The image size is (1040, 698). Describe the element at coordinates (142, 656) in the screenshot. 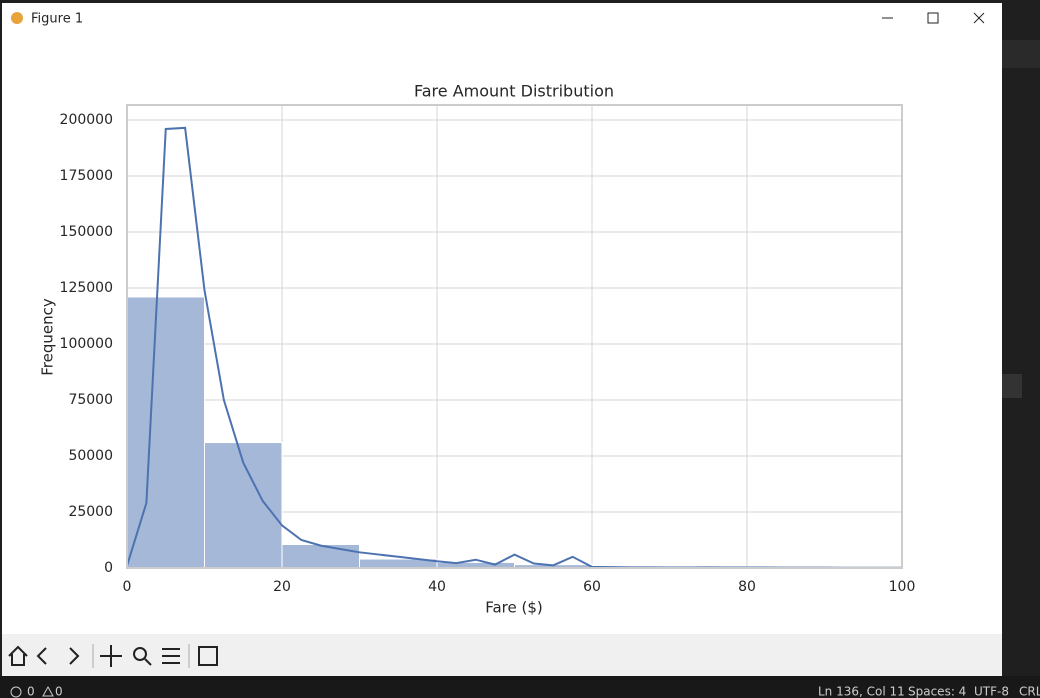

I see `zoom-button` at that location.